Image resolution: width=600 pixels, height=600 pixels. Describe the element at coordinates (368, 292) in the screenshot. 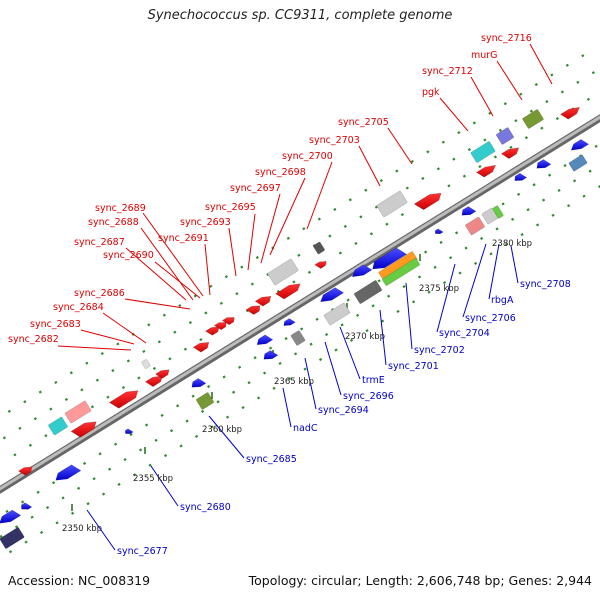

I see `gene-box-dark` at that location.